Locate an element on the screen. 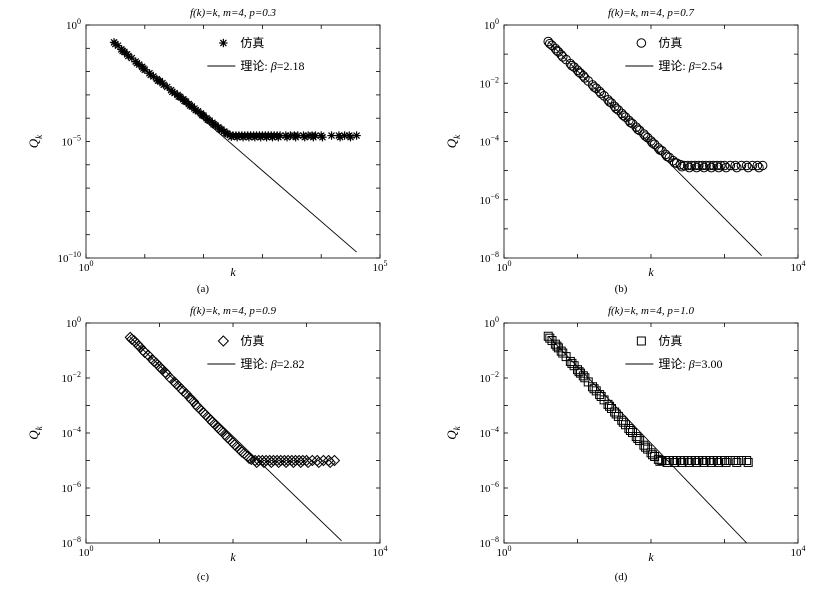 Image resolution: width=840 pixels, height=609 pixels. y-tick-label: 10⁰ is located at coordinates (491, 322).